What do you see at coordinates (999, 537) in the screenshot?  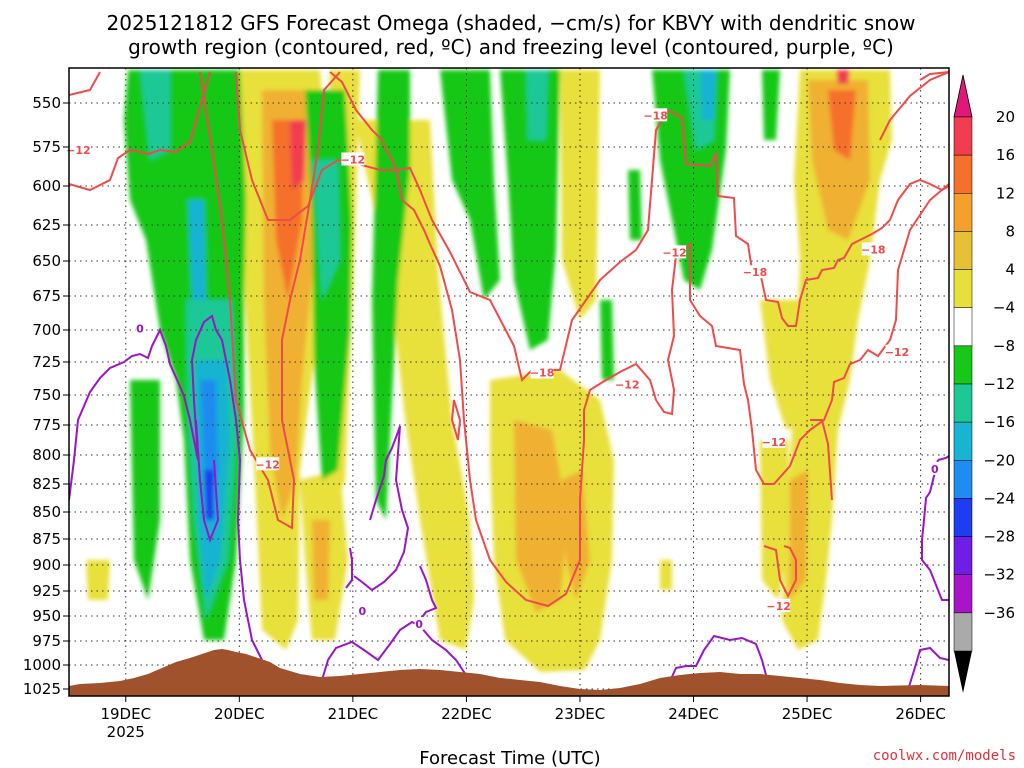 I see `colorbar-label: −28` at bounding box center [999, 537].